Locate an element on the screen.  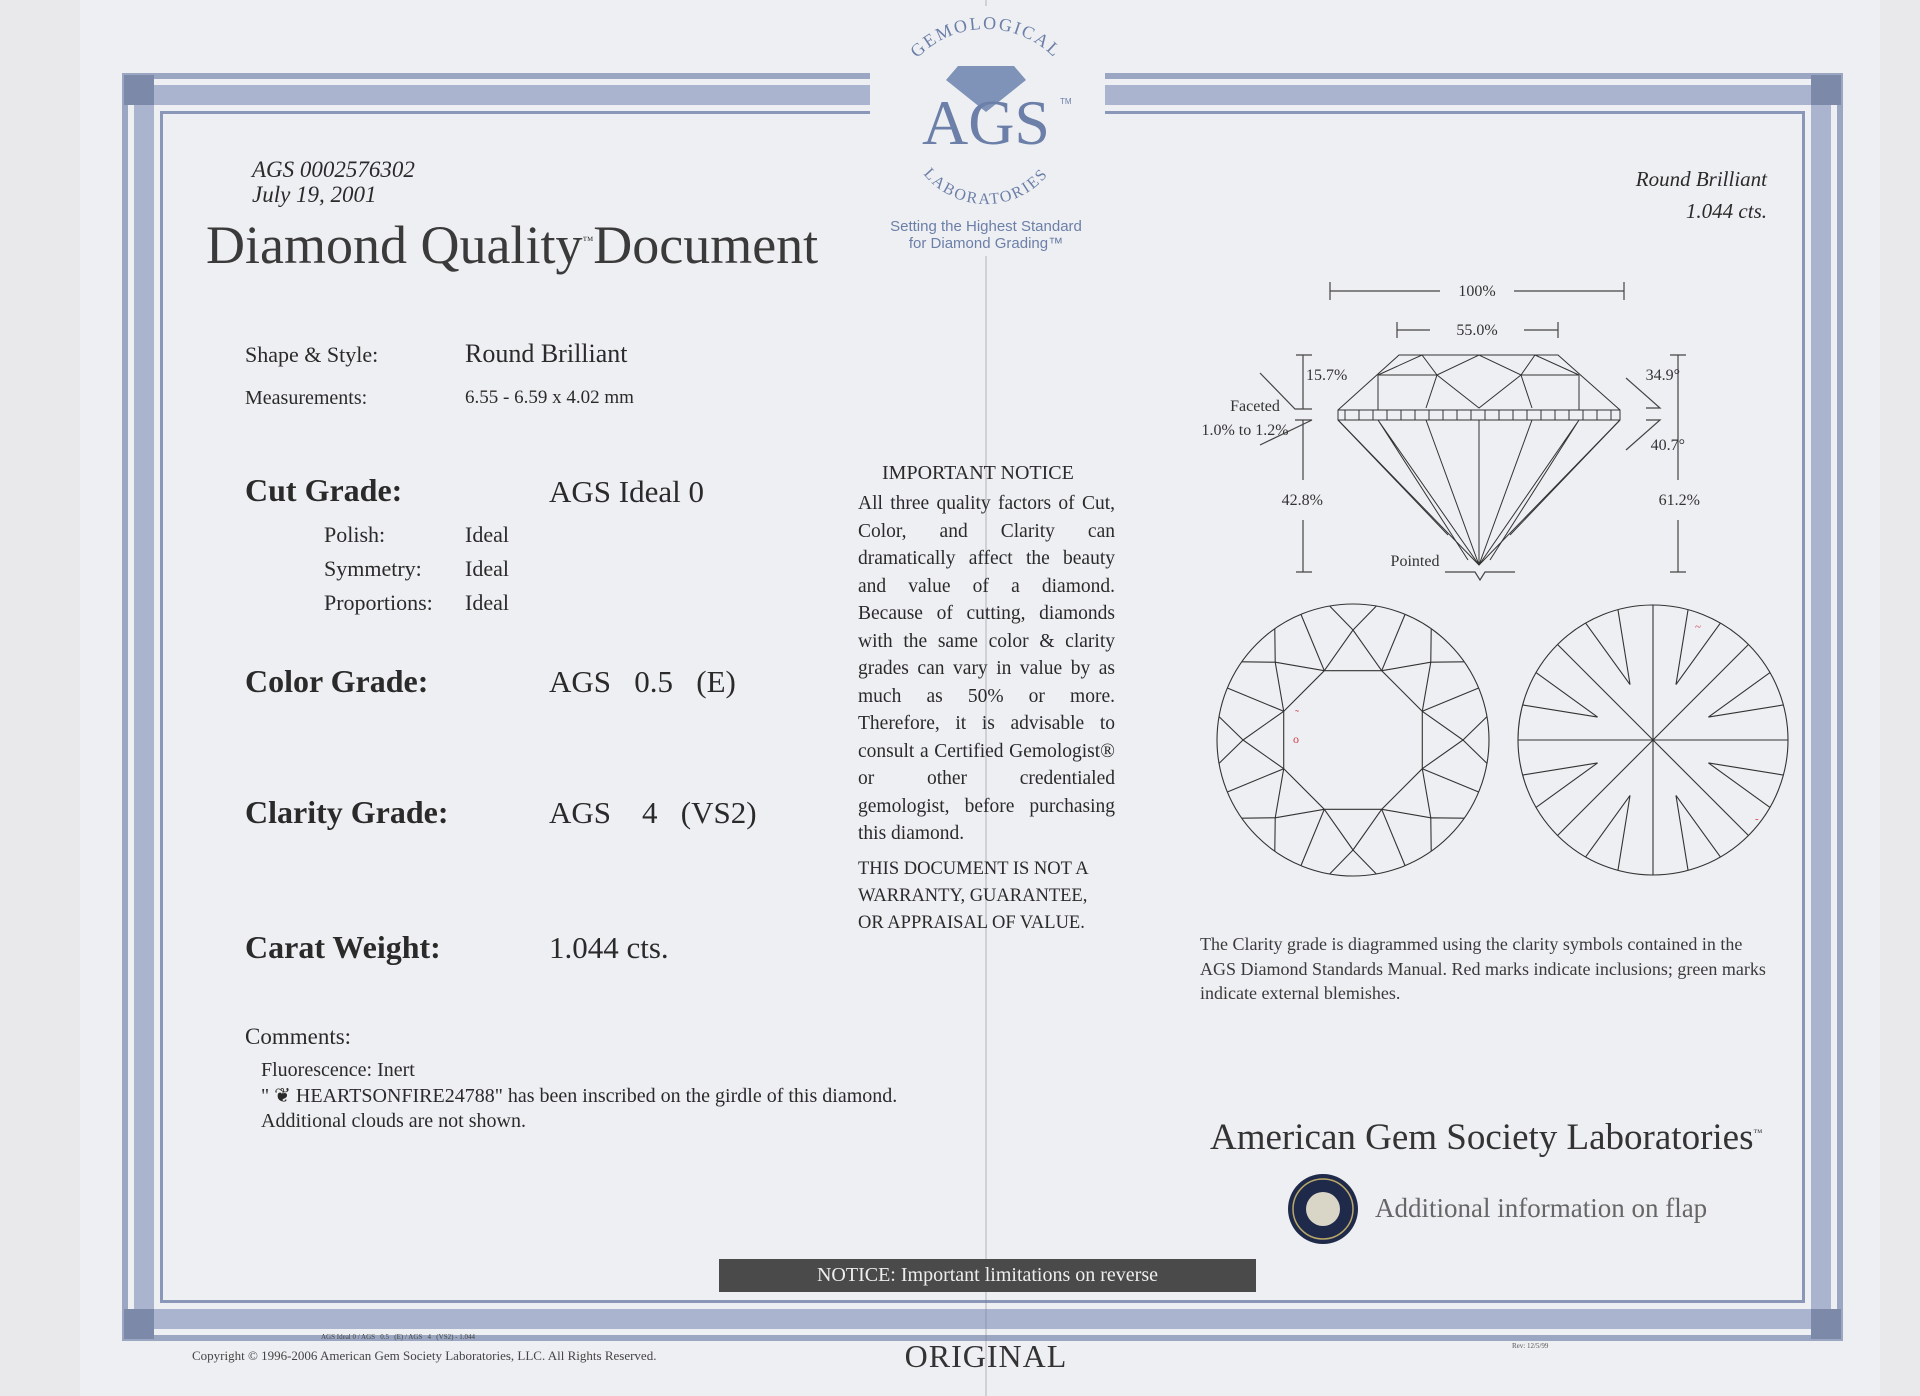
clarity-plot: ˜ o ~ - is located at coordinates (1502, 740).